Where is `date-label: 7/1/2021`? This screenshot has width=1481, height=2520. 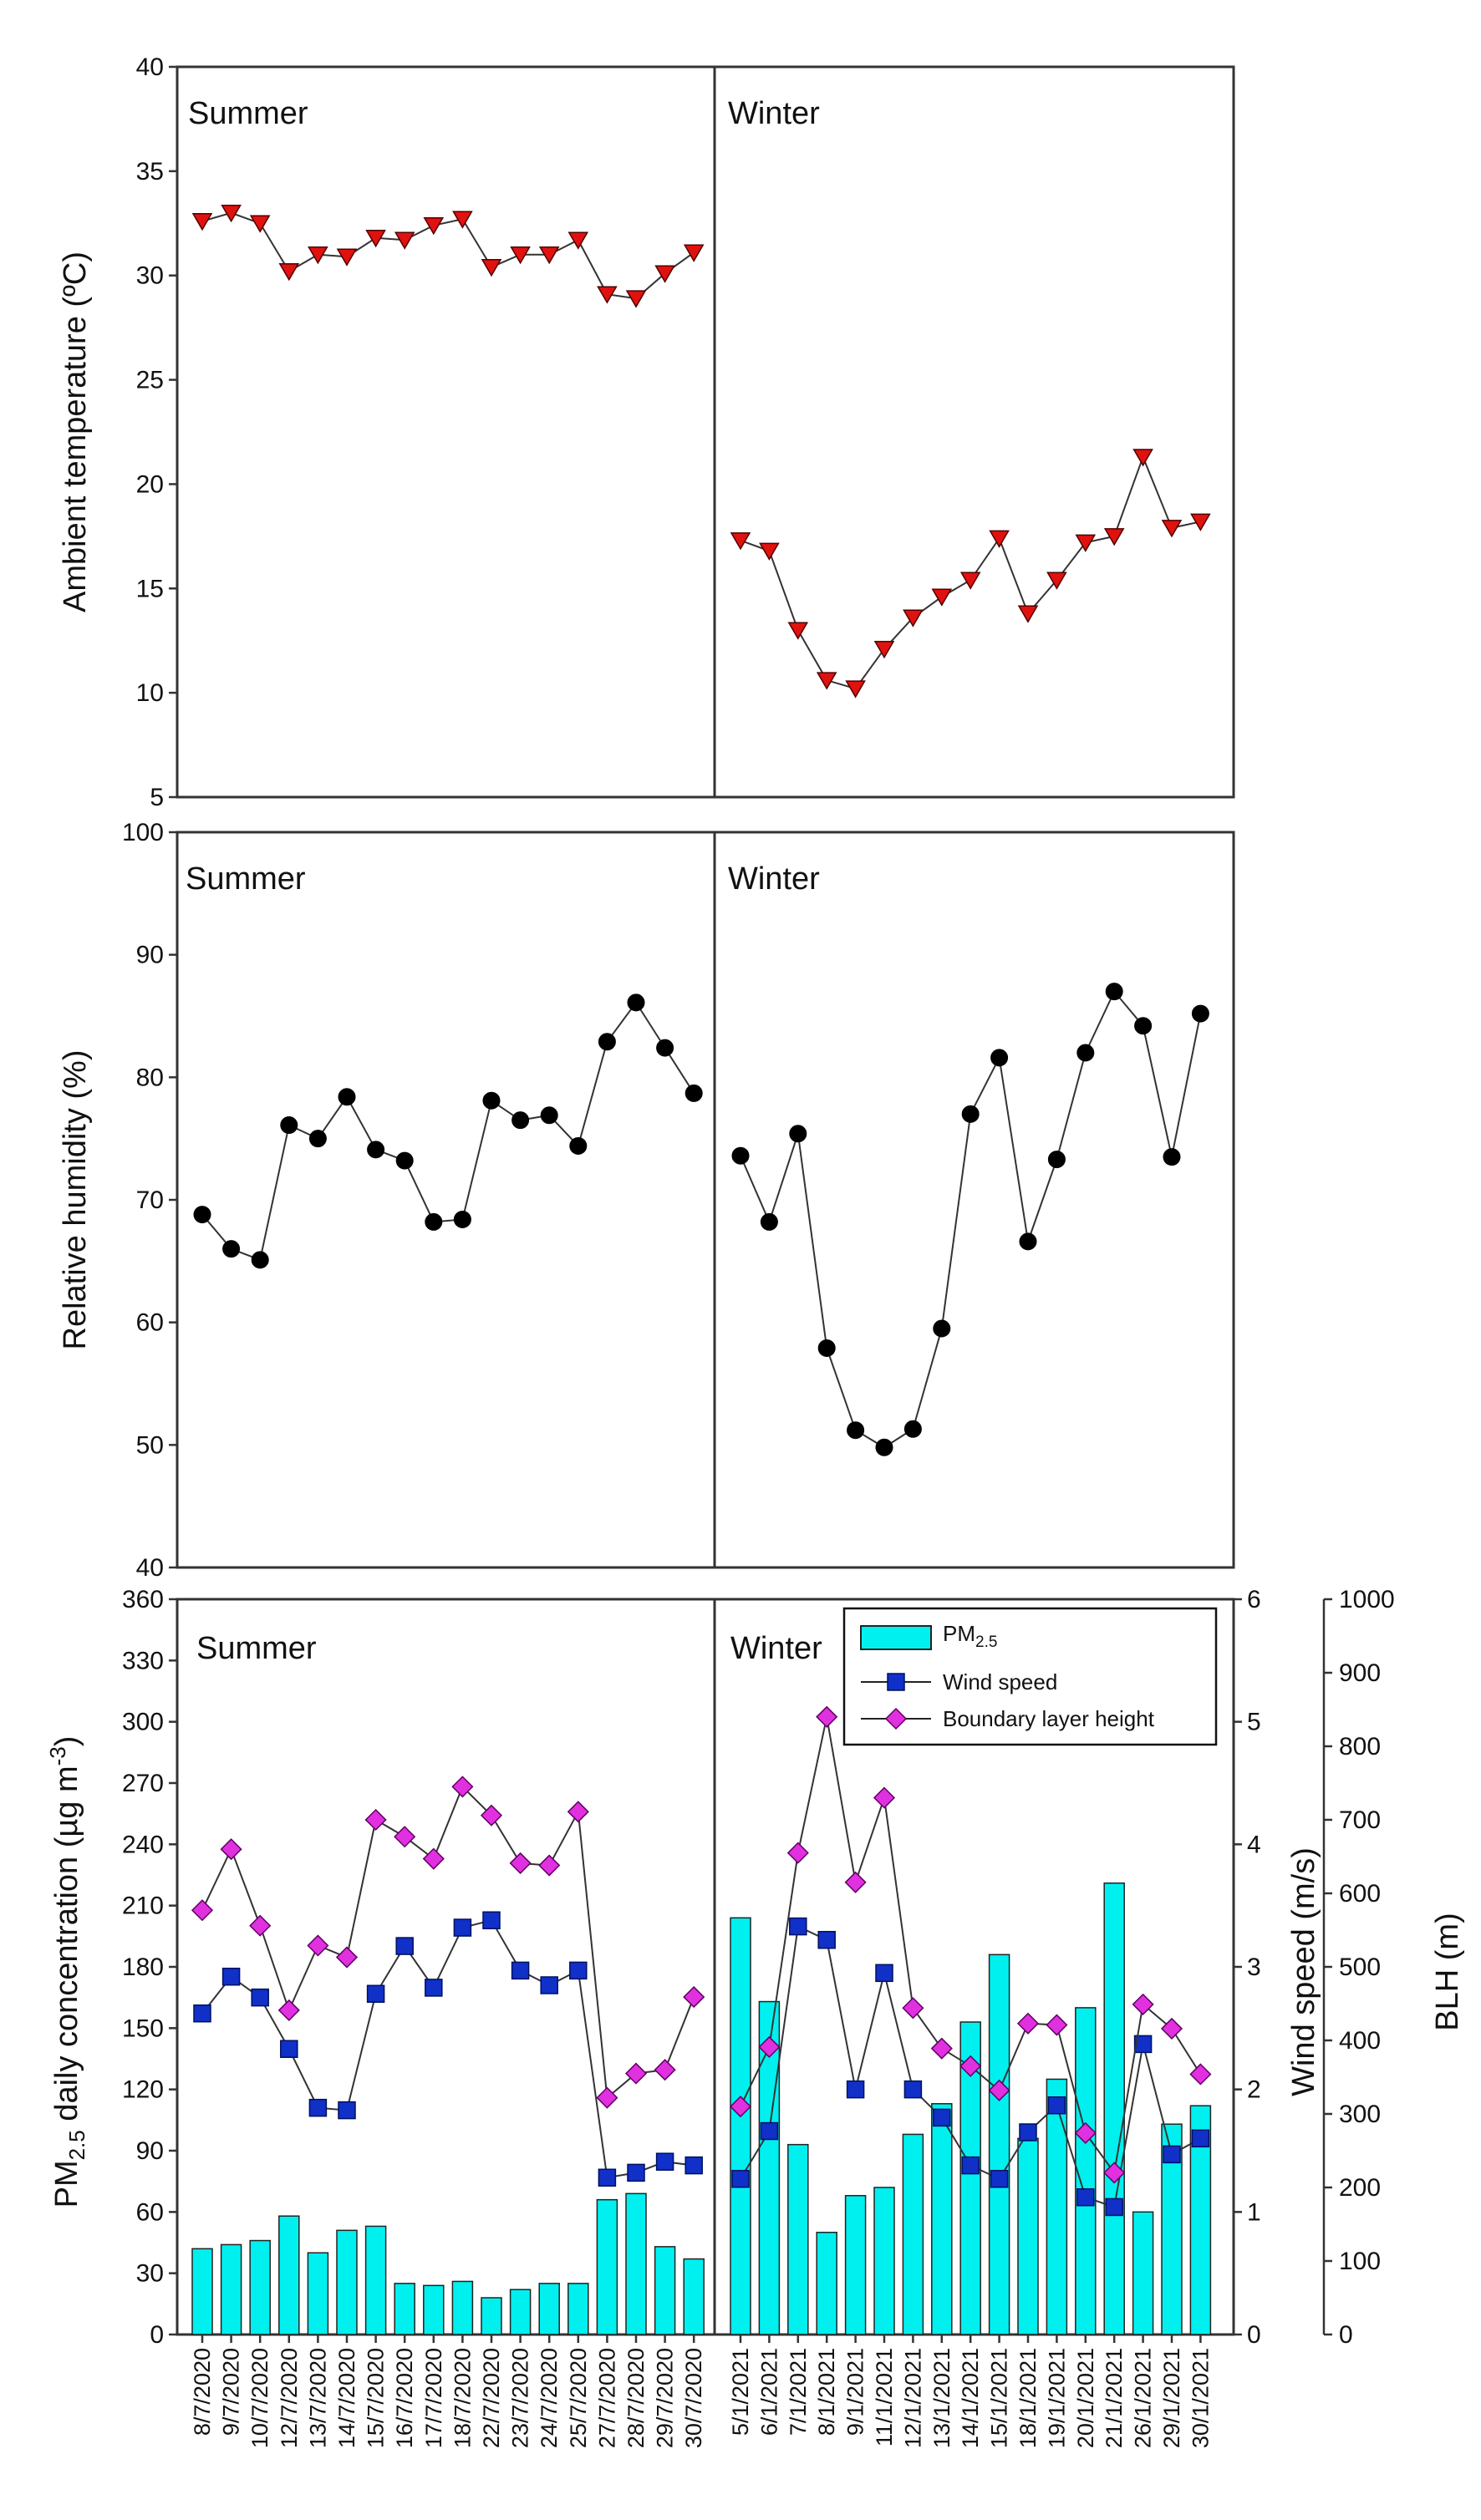
date-label: 7/1/2021 is located at coordinates (798, 2392).